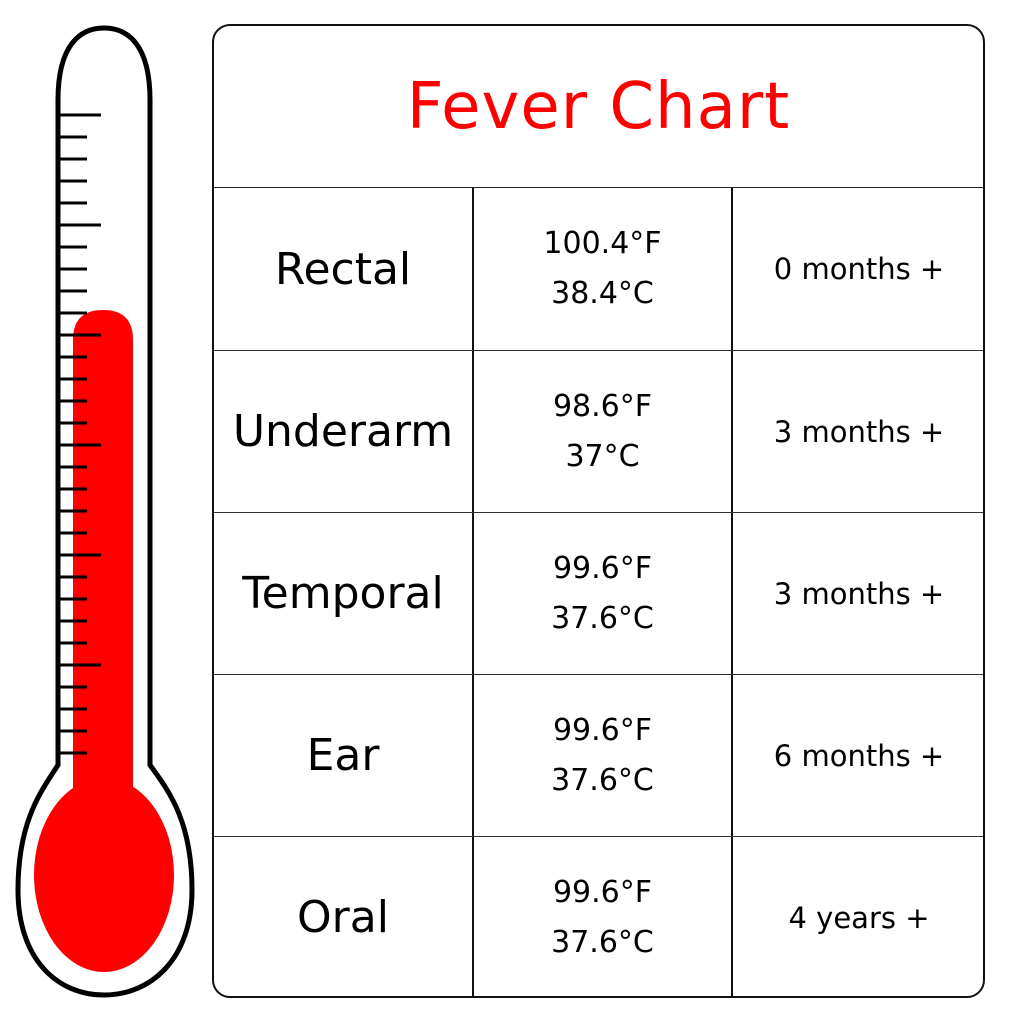  Describe the element at coordinates (857, 755) in the screenshot. I see `age-cell: 6 months +` at that location.